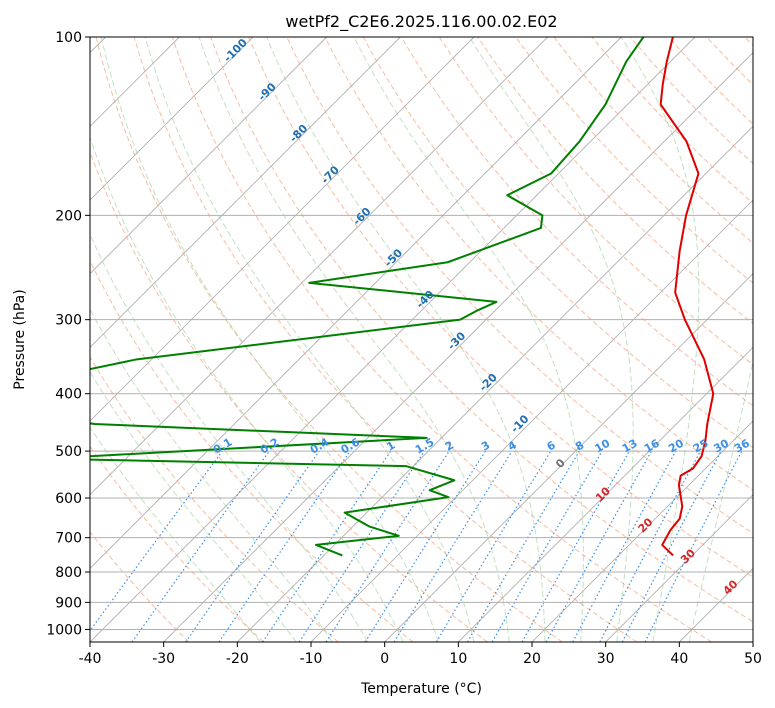 The width and height of the screenshot is (775, 708). What do you see at coordinates (311, 659) in the screenshot?
I see `x-tick-label: -10` at bounding box center [311, 659].